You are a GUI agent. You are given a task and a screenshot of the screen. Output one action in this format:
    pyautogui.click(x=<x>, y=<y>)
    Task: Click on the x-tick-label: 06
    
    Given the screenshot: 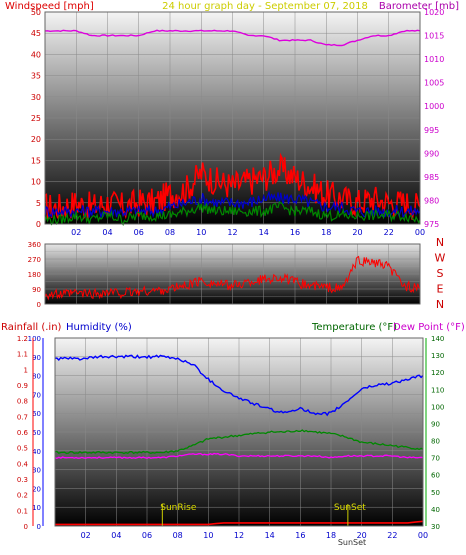 What is the action you would take?
    pyautogui.click(x=147, y=535)
    